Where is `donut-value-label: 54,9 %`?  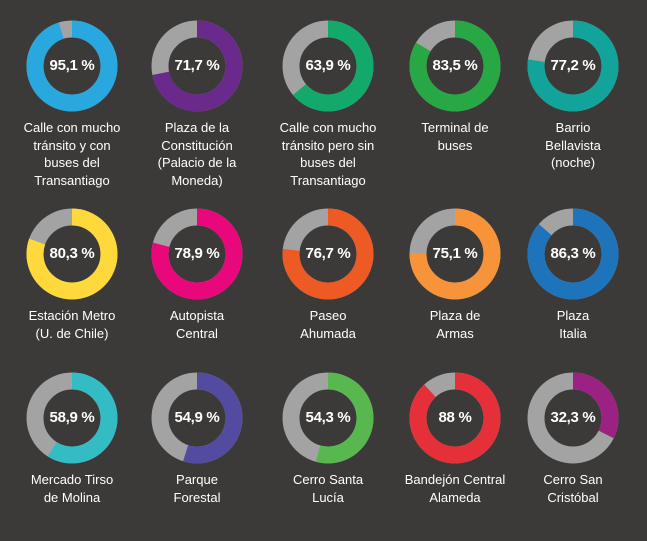
donut-value-label: 54,9 % is located at coordinates (197, 417).